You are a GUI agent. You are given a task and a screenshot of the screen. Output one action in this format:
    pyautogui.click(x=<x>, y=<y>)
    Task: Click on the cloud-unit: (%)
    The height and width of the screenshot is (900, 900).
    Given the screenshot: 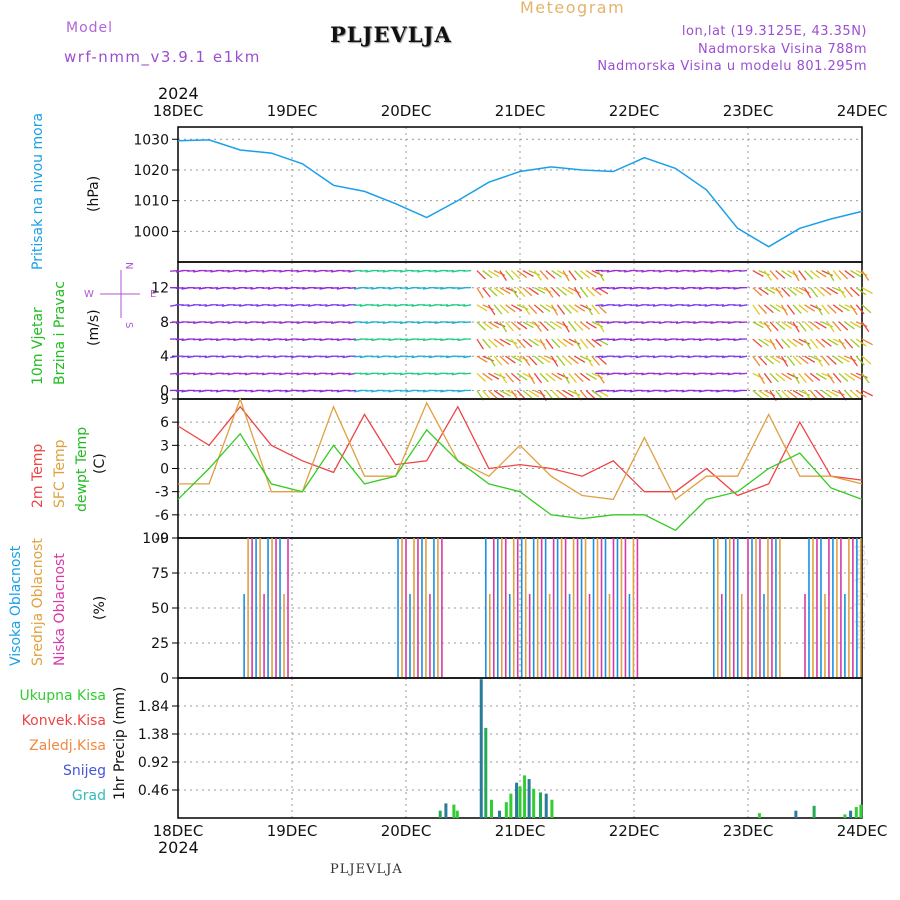 What is the action you would take?
    pyautogui.click(x=100, y=608)
    